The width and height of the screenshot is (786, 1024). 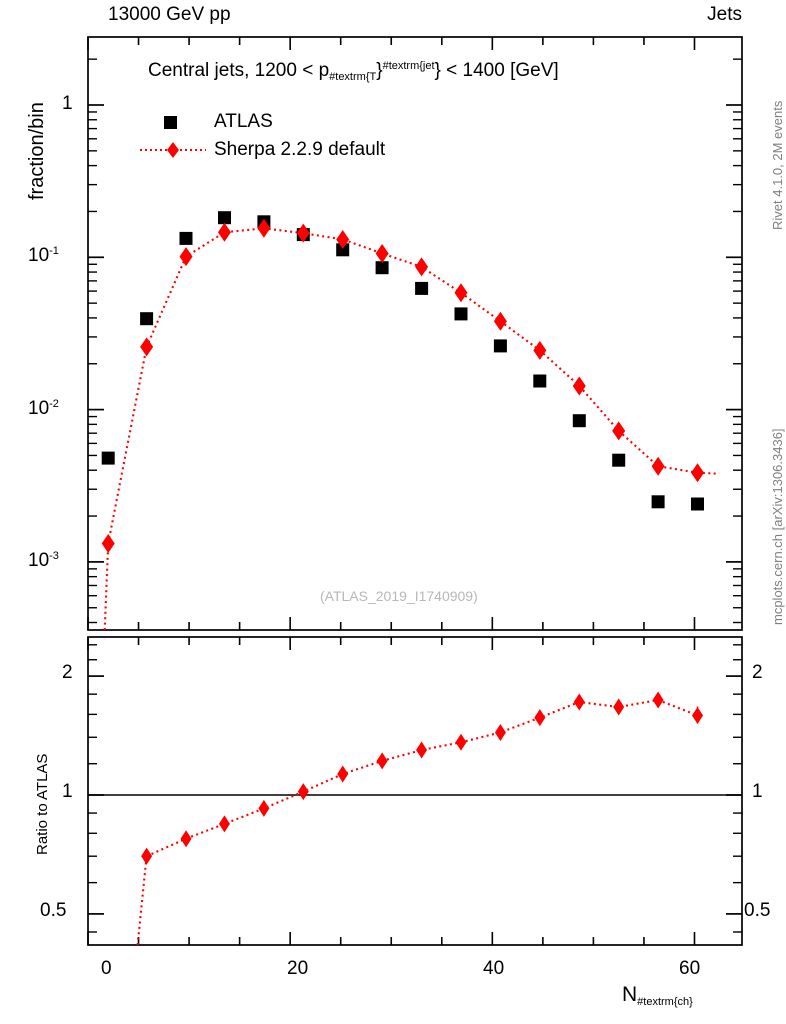 I want to click on title-part-b: }, so click(x=379, y=70).